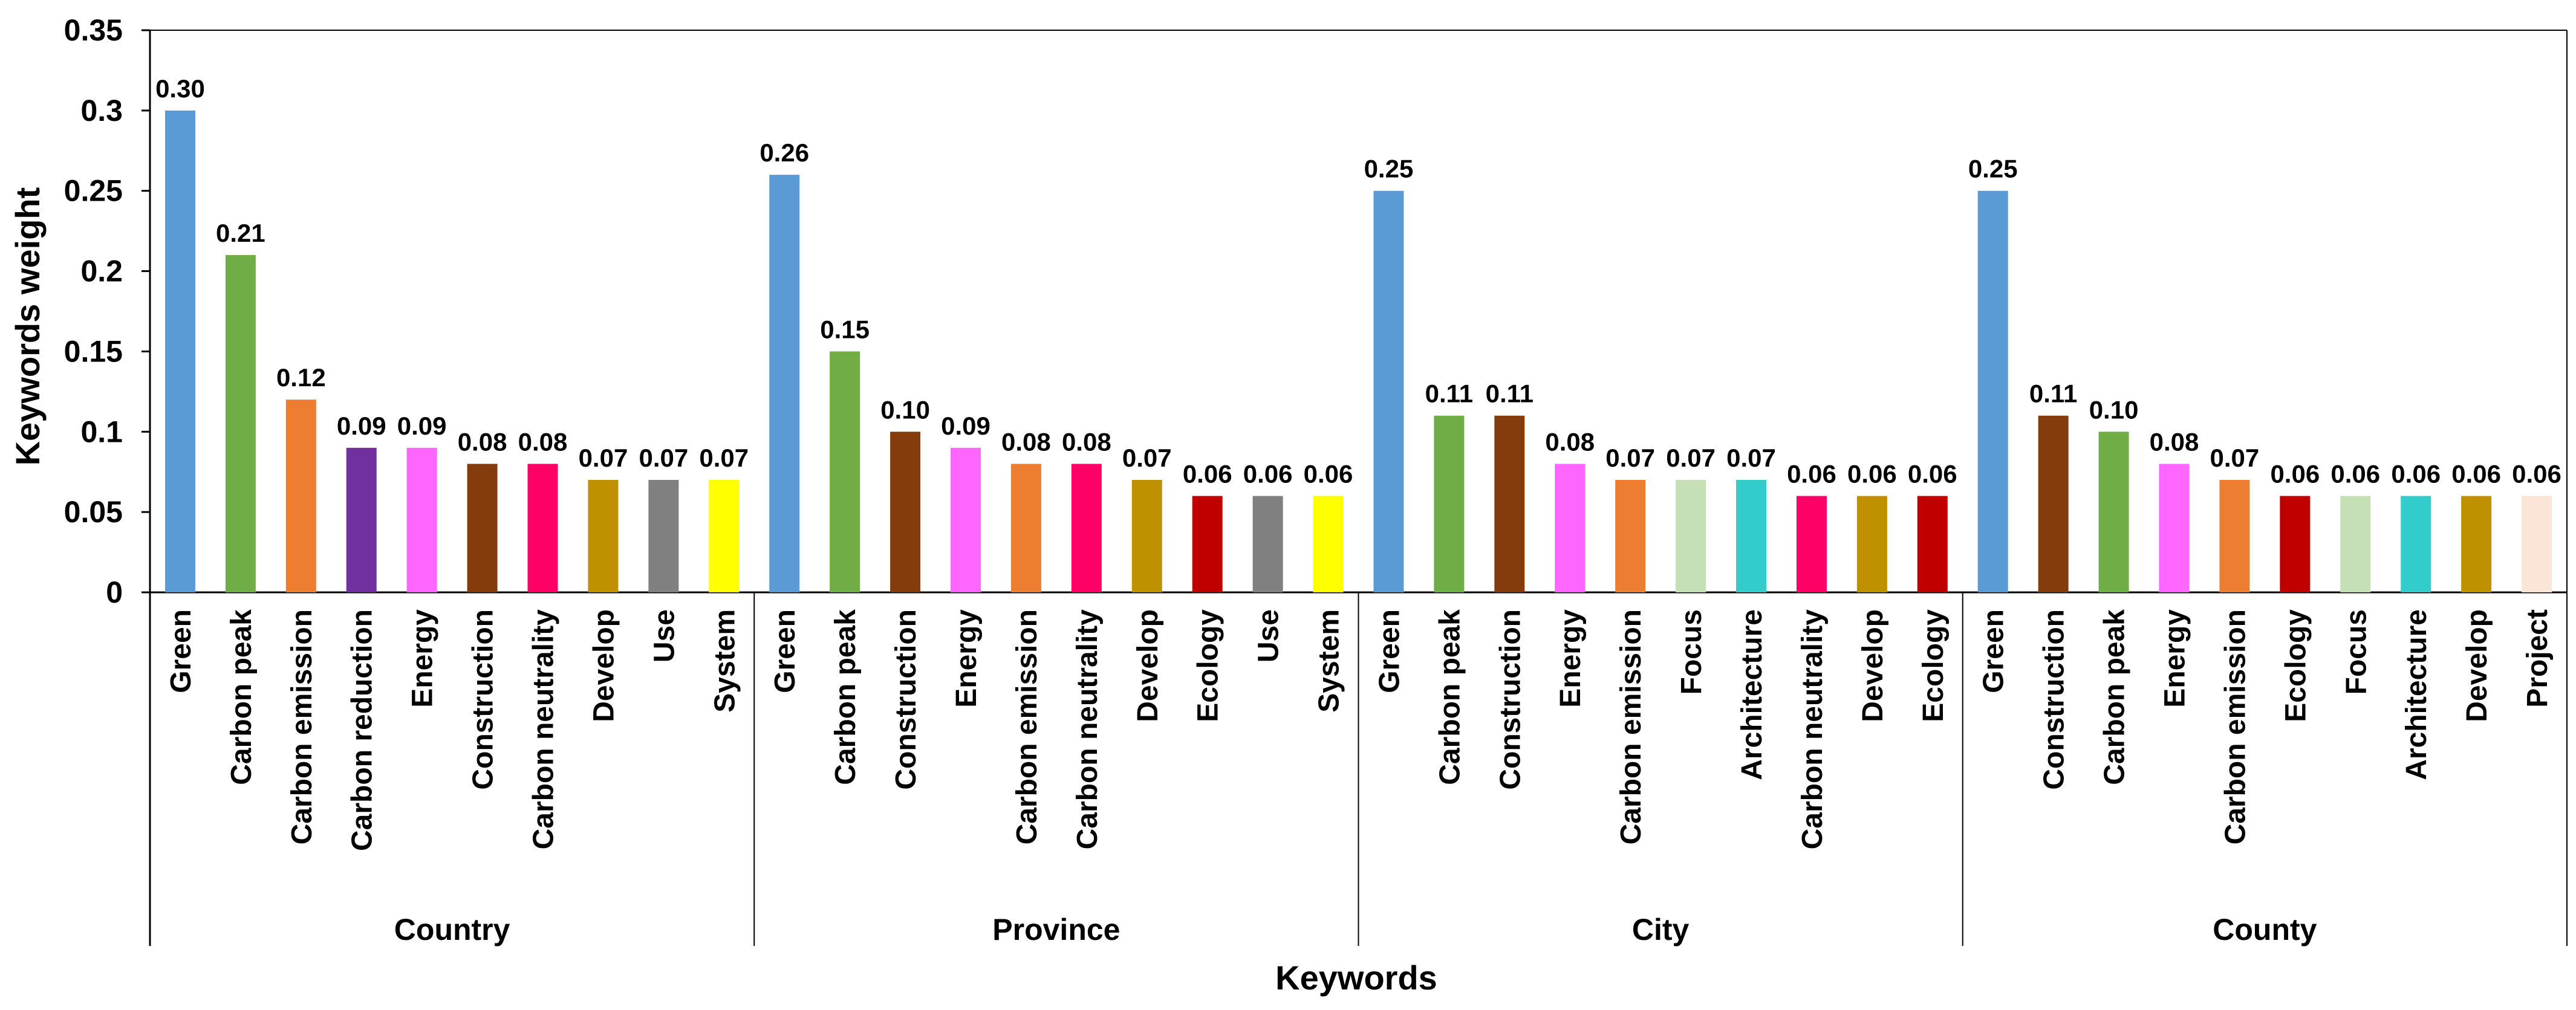 The height and width of the screenshot is (1010, 2576). Describe the element at coordinates (115, 592) in the screenshot. I see `y-tick-label: 0` at that location.